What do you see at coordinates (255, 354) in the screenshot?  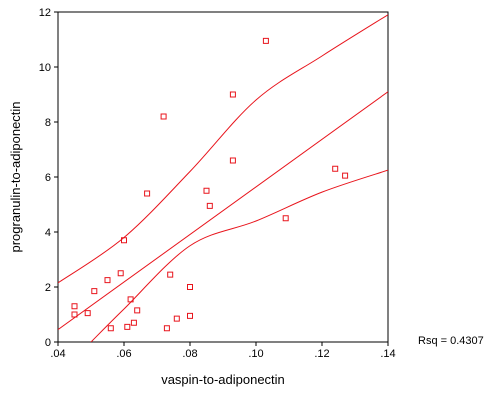 I see `x-tick-label-4: .10` at bounding box center [255, 354].